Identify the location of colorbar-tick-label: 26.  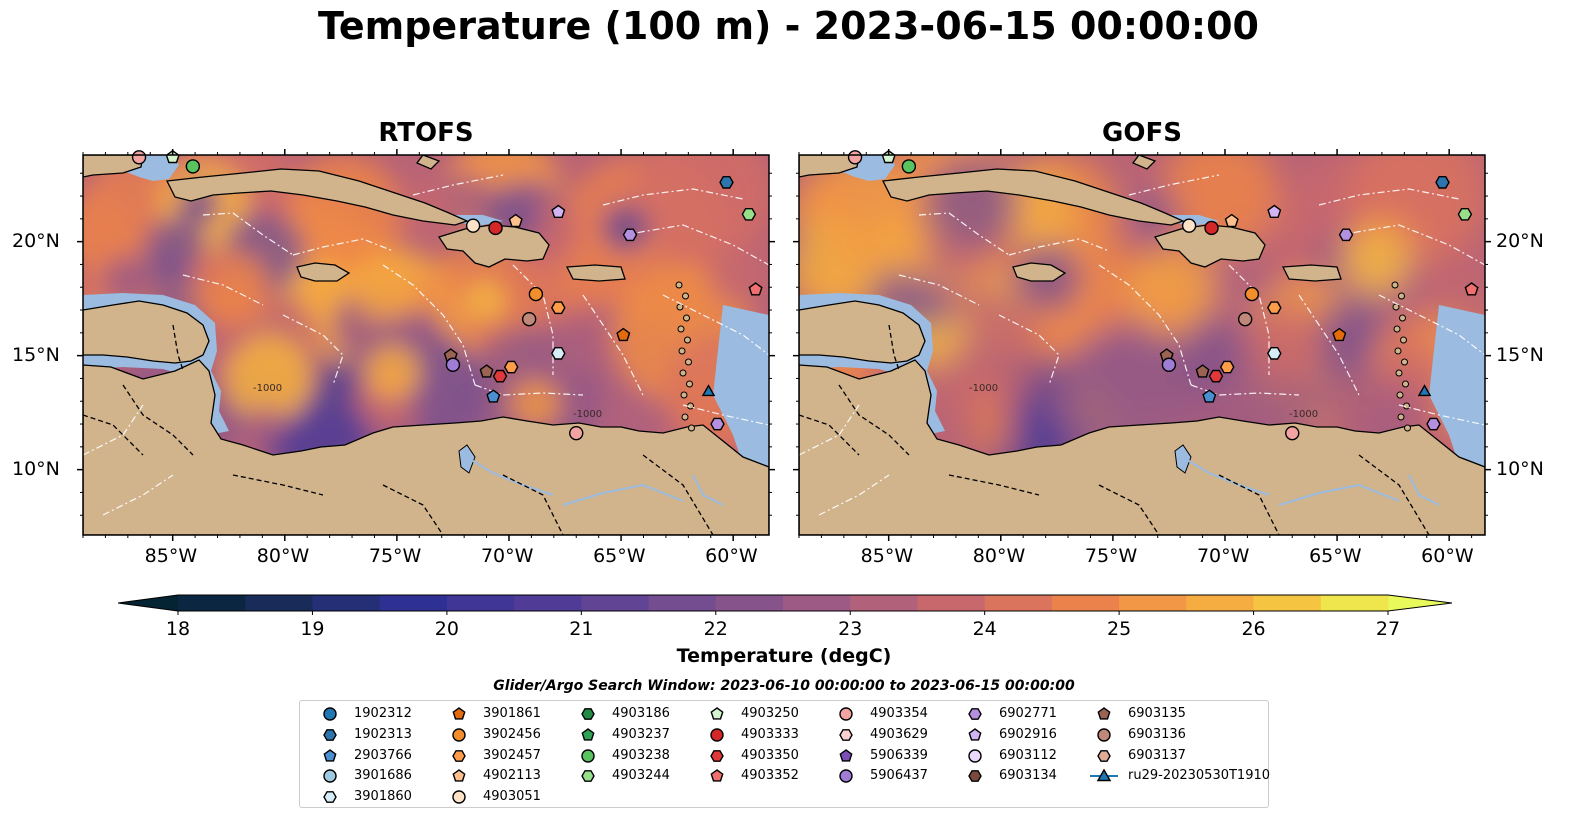
(1253, 629).